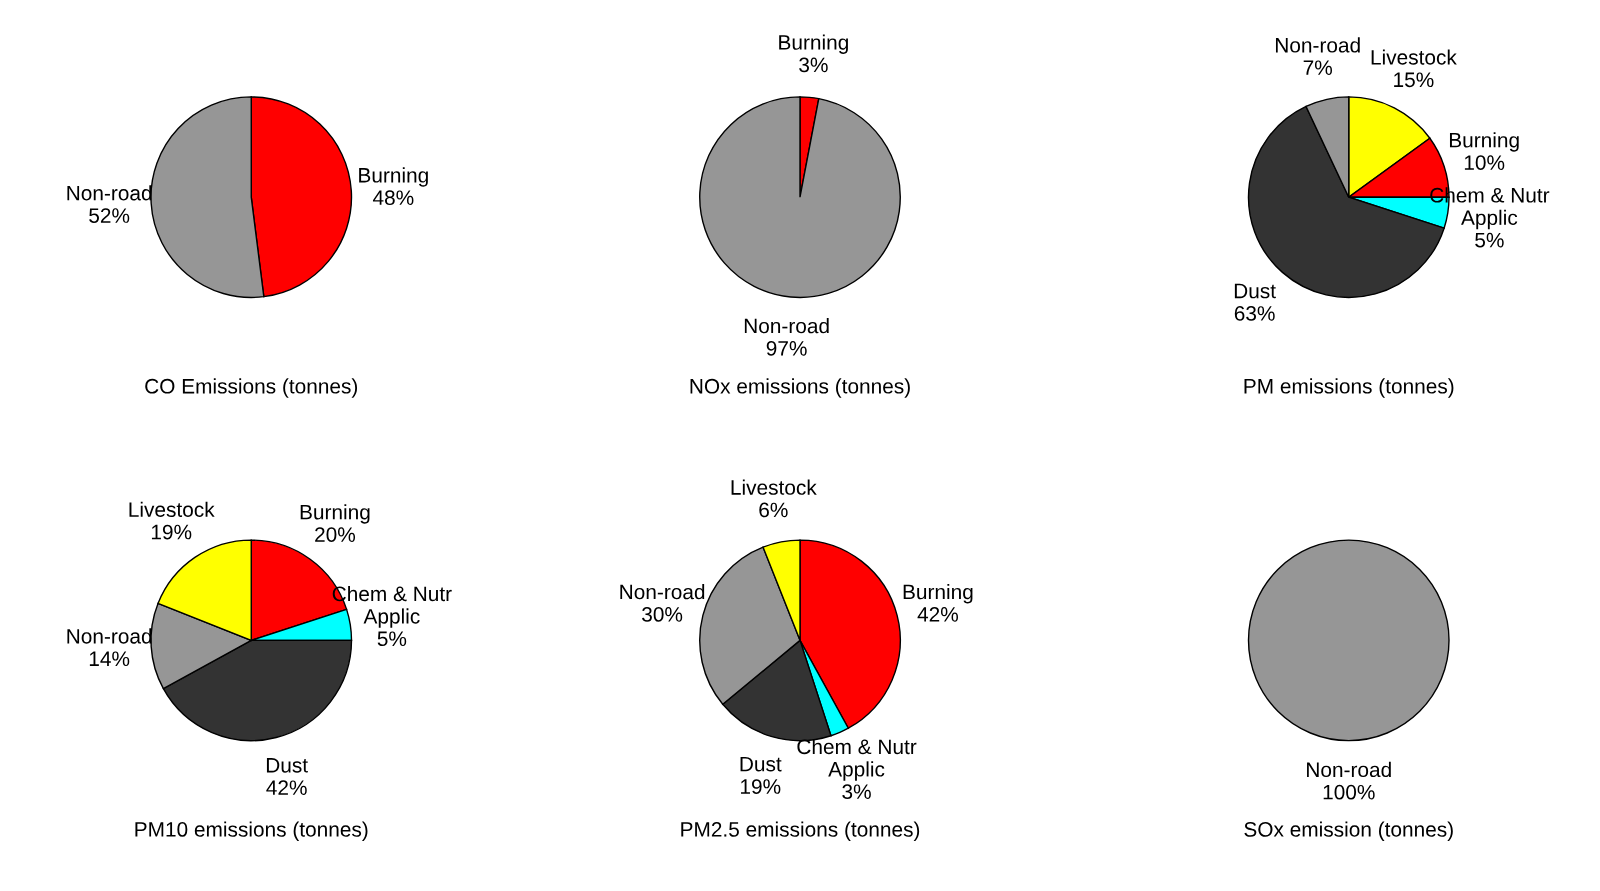  I want to click on data-label: 100%, so click(1349, 792).